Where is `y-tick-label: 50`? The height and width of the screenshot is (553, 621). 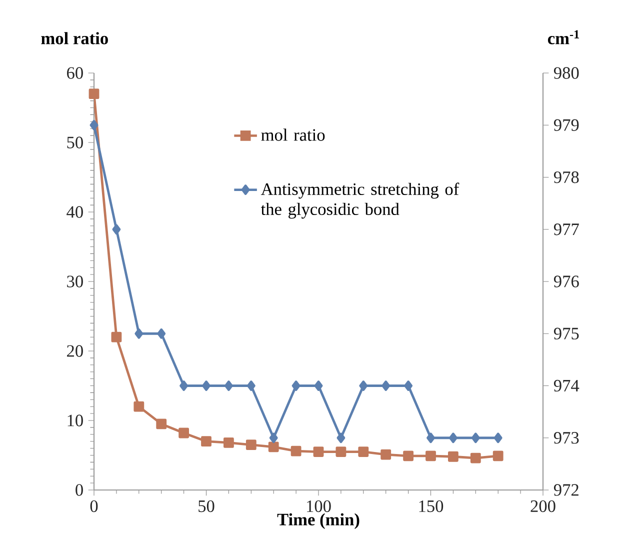
y-tick-label: 50 is located at coordinates (75, 142).